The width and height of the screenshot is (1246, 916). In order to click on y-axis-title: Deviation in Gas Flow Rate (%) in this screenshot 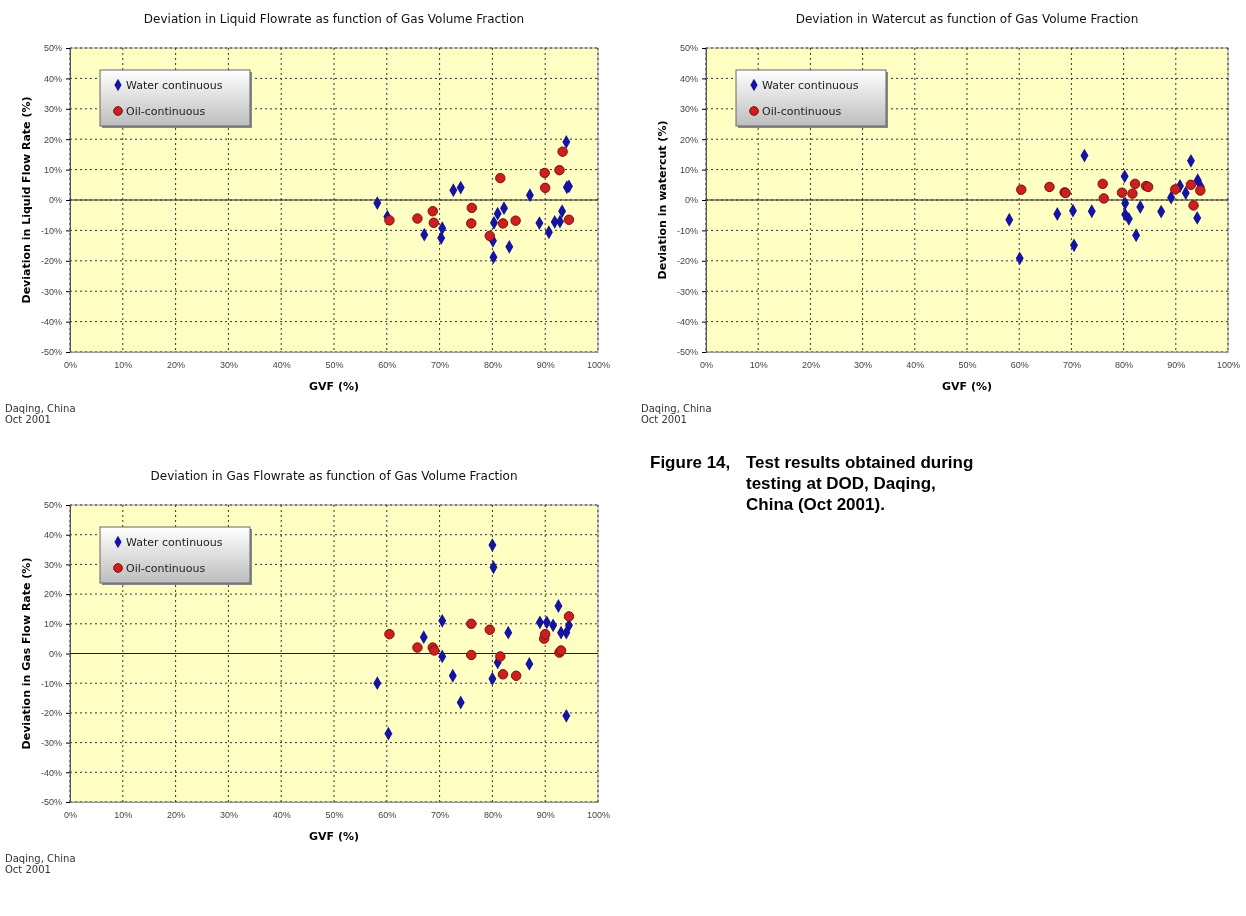, I will do `click(26, 653)`.